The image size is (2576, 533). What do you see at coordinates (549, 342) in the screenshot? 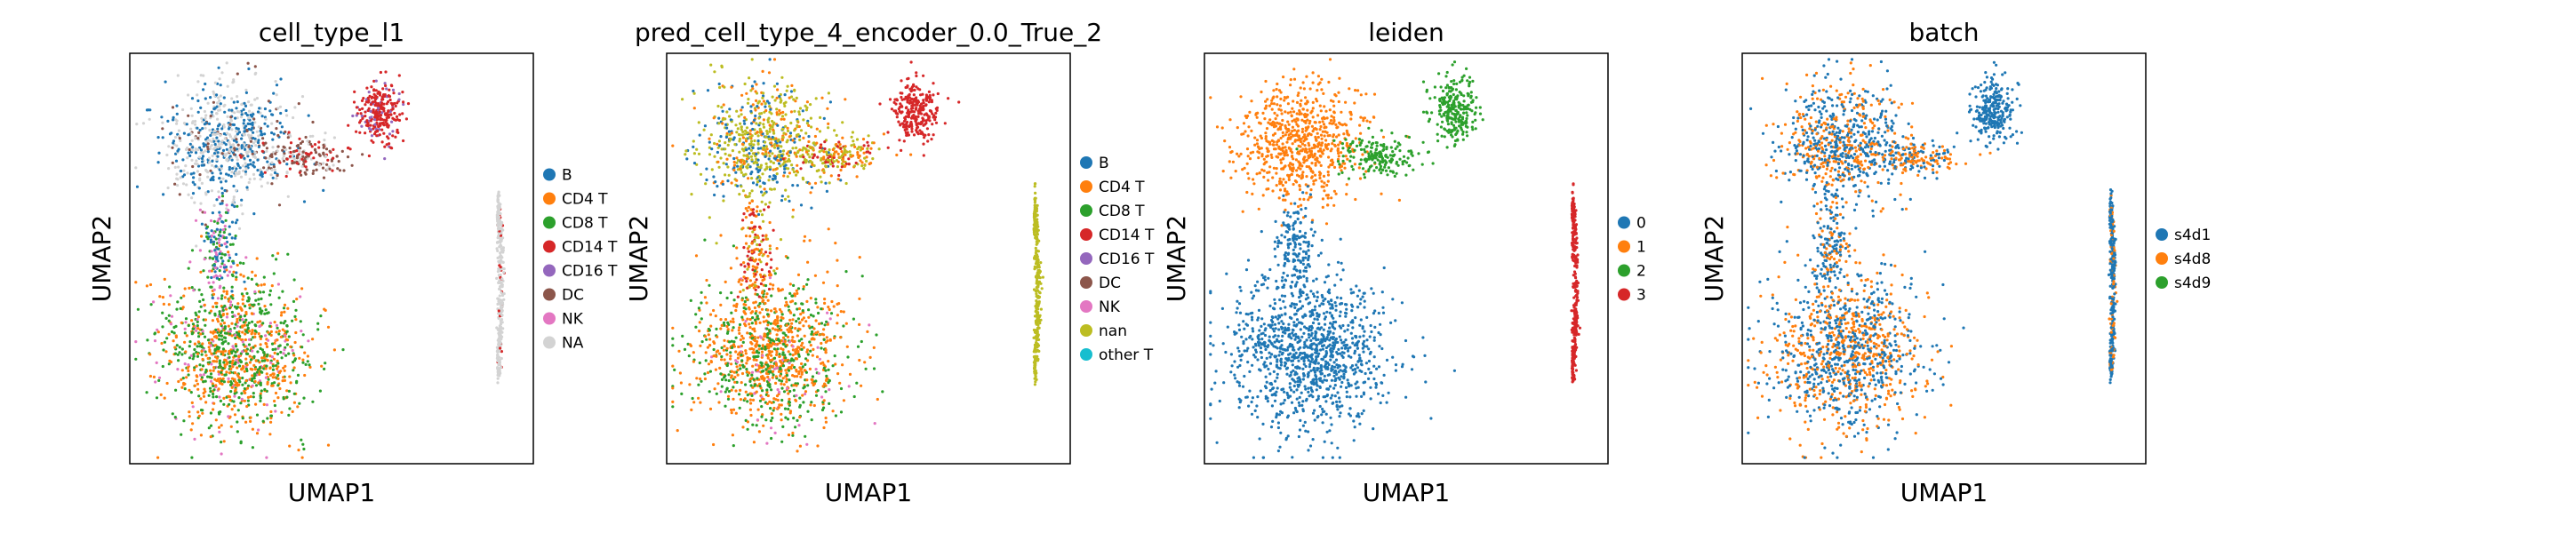
I see `legend-marker` at bounding box center [549, 342].